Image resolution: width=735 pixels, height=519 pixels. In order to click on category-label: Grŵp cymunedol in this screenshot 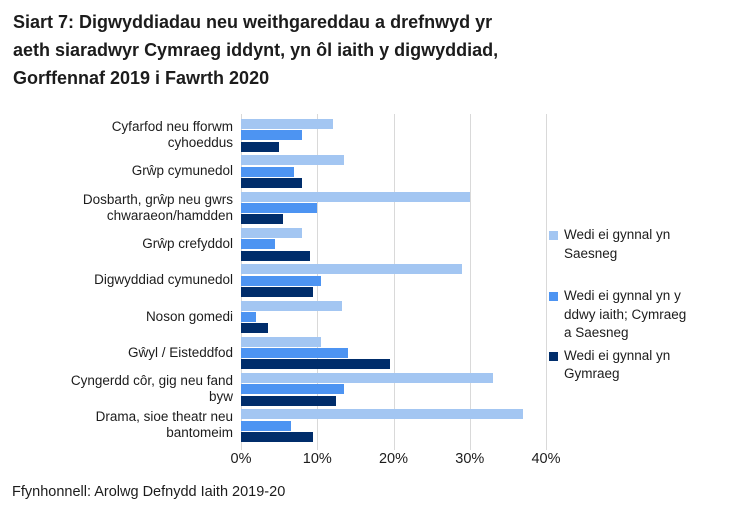, I will do `click(120, 171)`.